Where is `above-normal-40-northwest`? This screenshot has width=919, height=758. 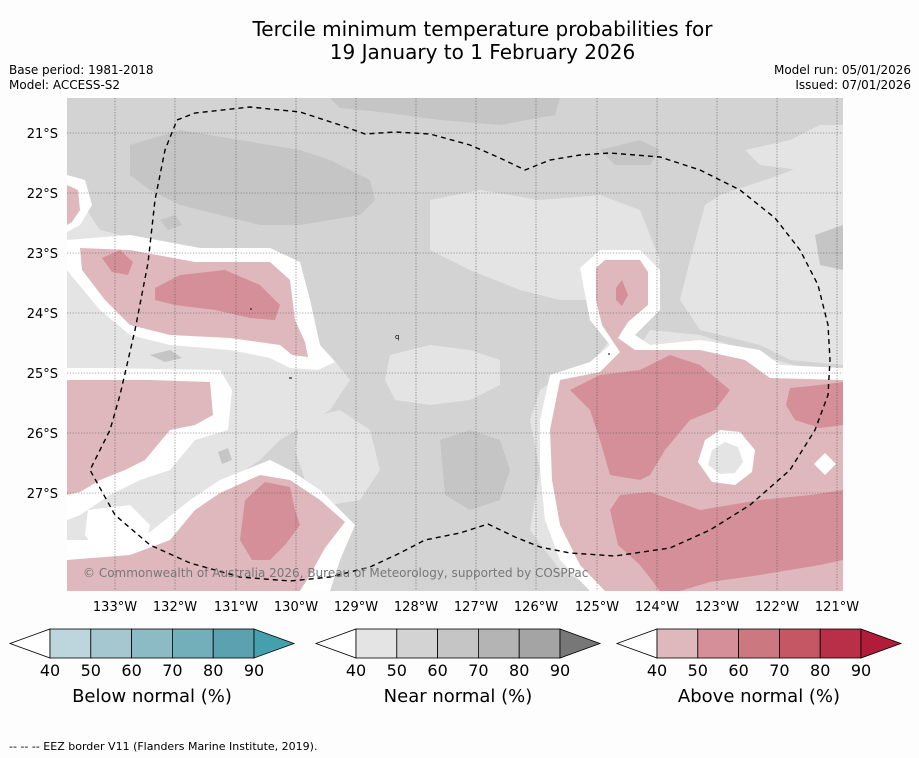 above-normal-40-northwest is located at coordinates (73, 205).